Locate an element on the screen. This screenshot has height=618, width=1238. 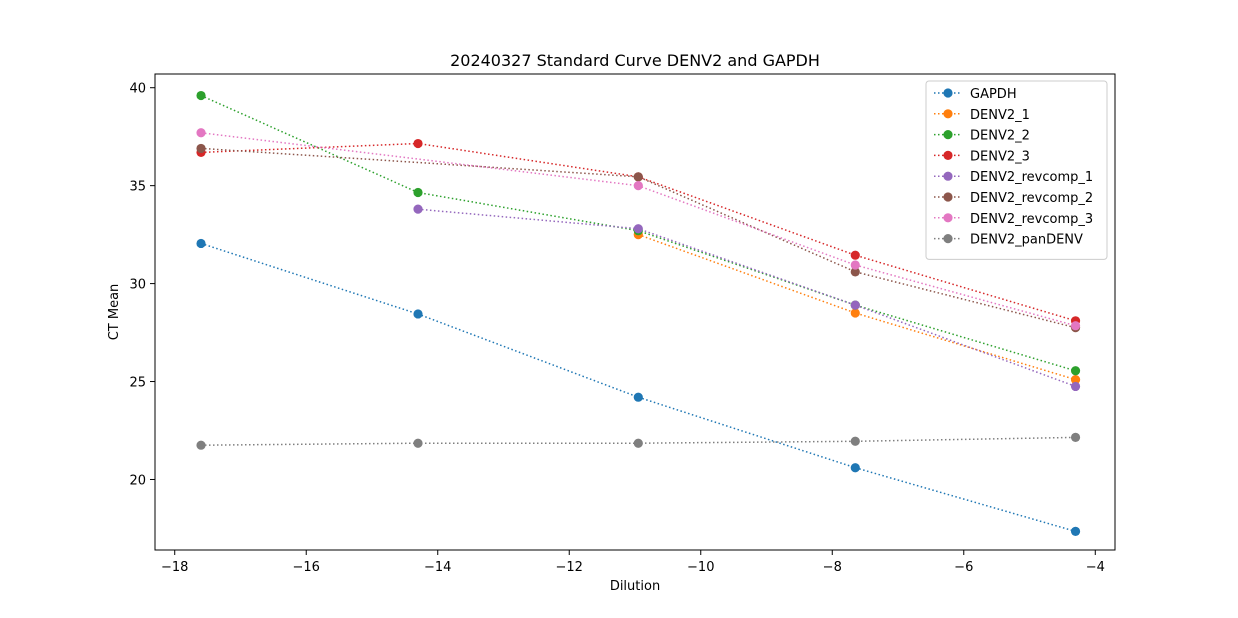
x-tick-label: −14 is located at coordinates (437, 567).